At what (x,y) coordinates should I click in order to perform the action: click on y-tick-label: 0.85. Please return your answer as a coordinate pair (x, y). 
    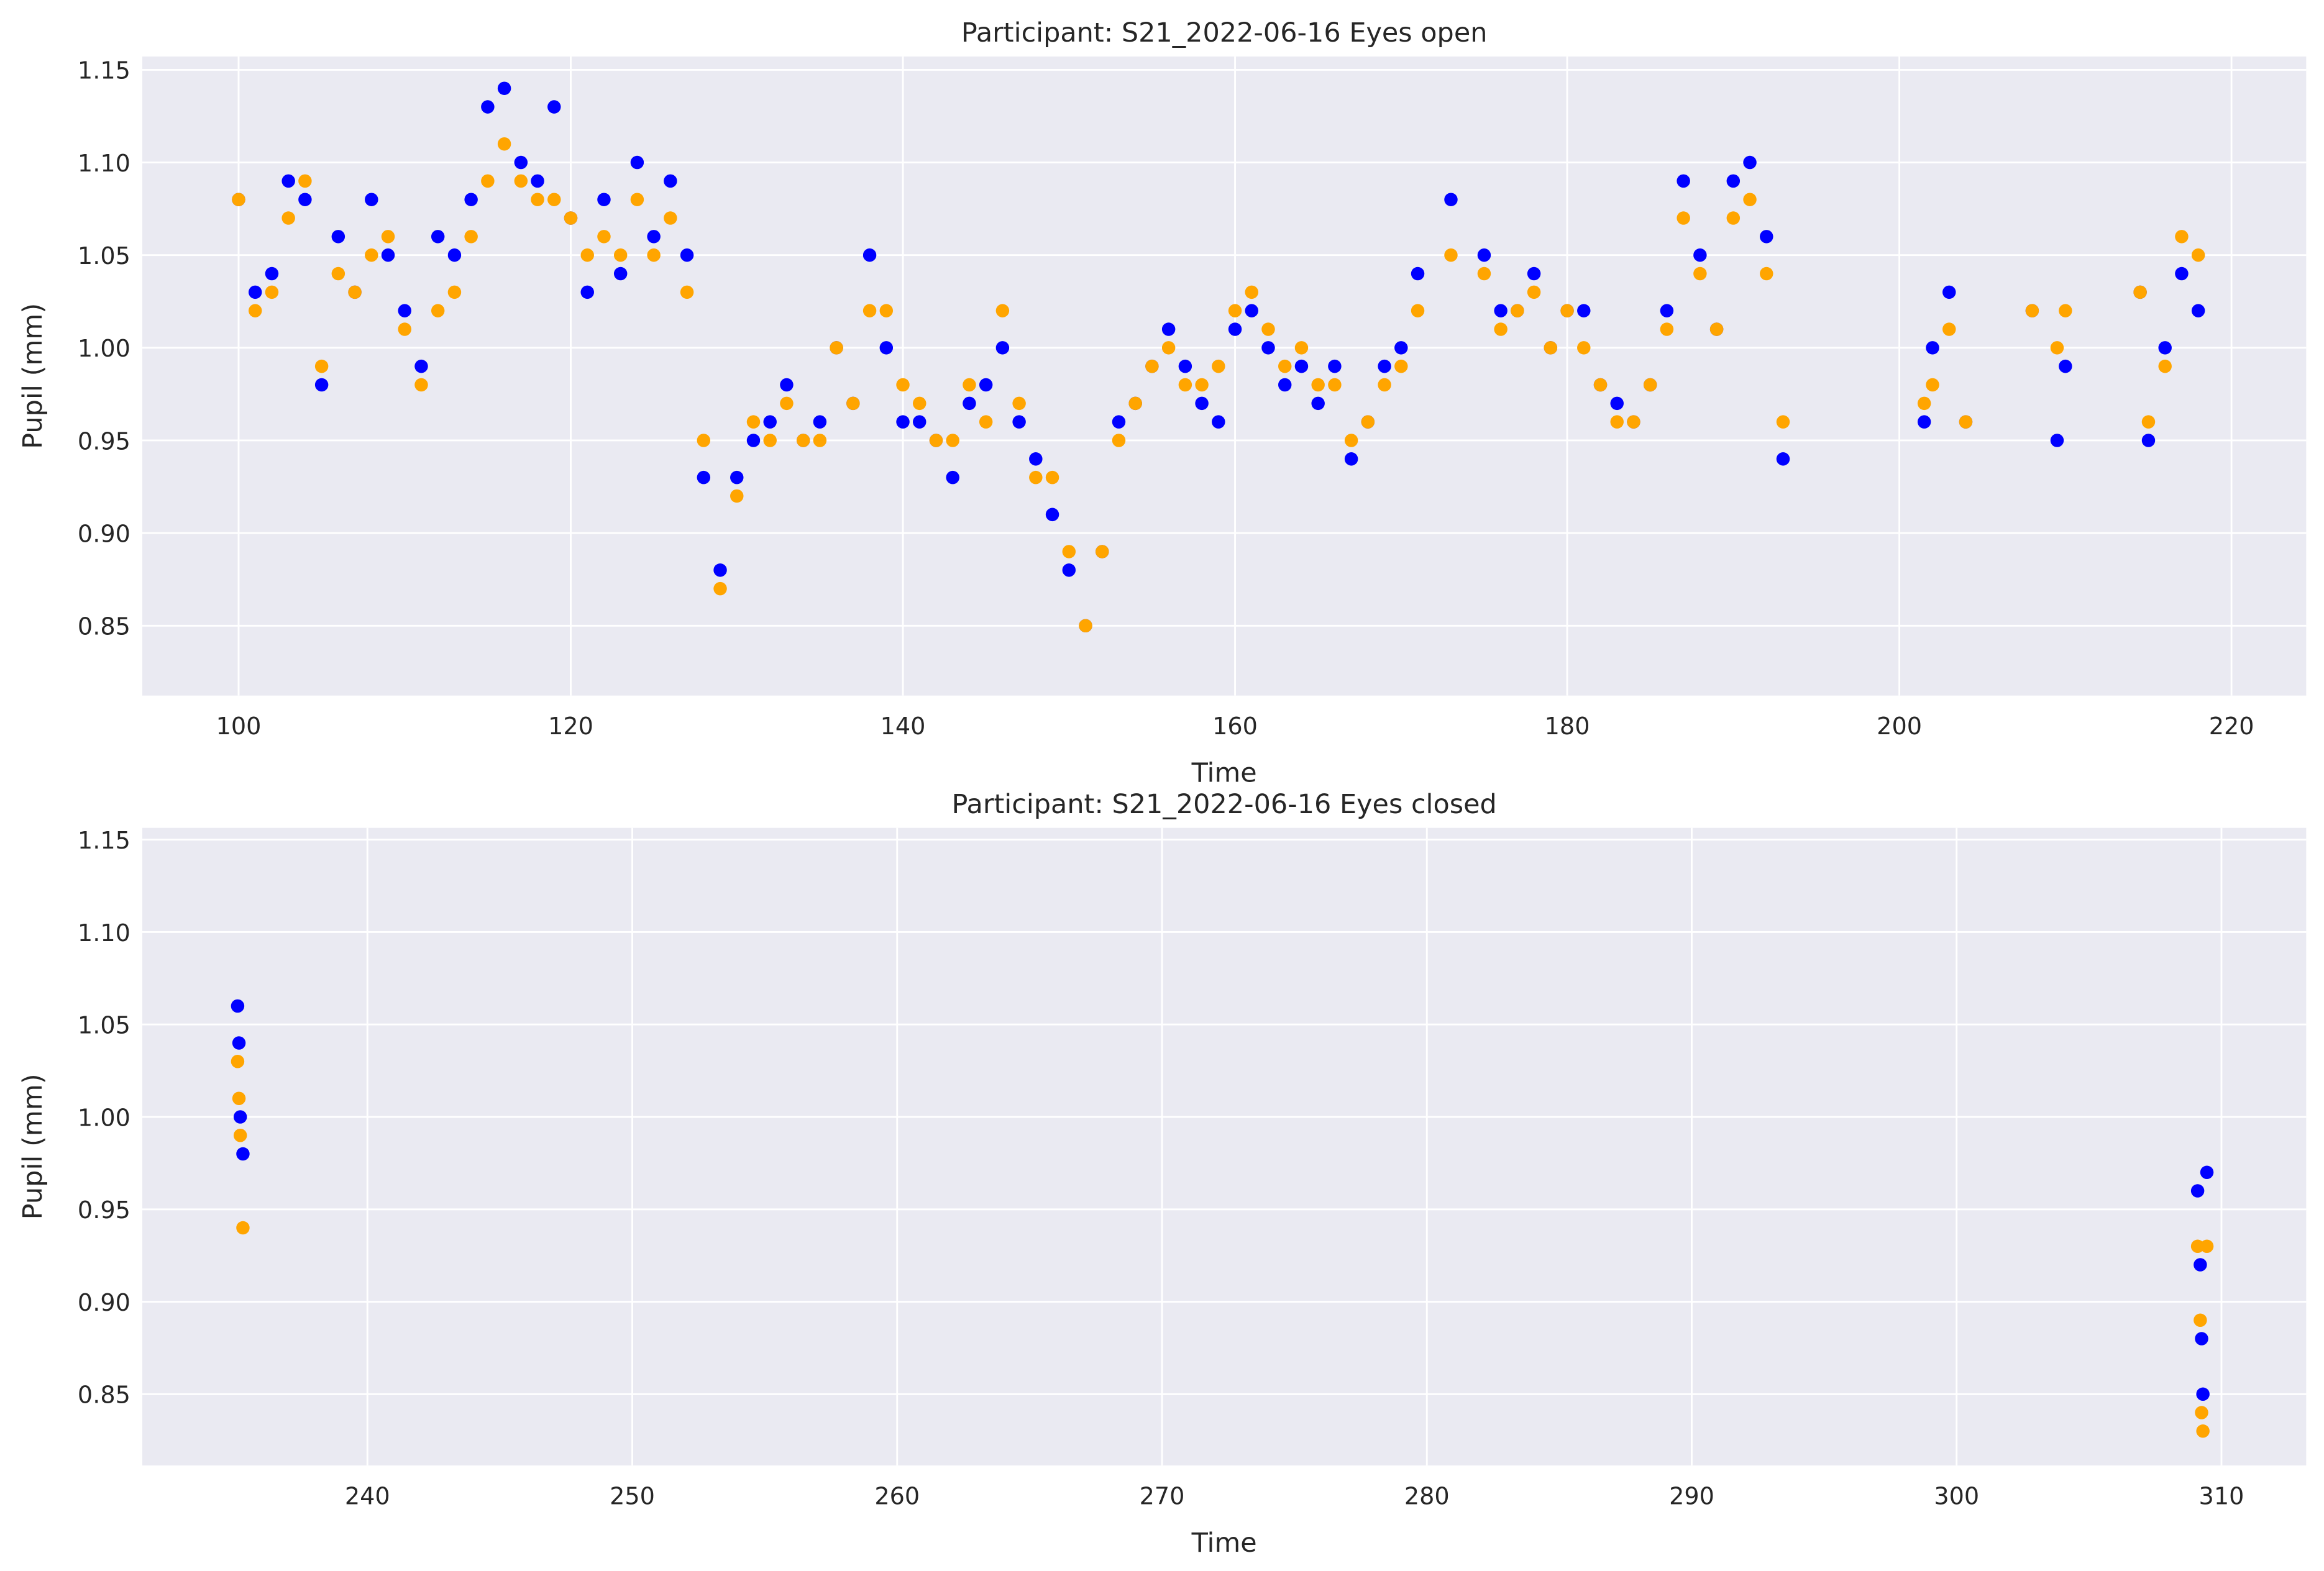
    Looking at the image, I should click on (104, 627).